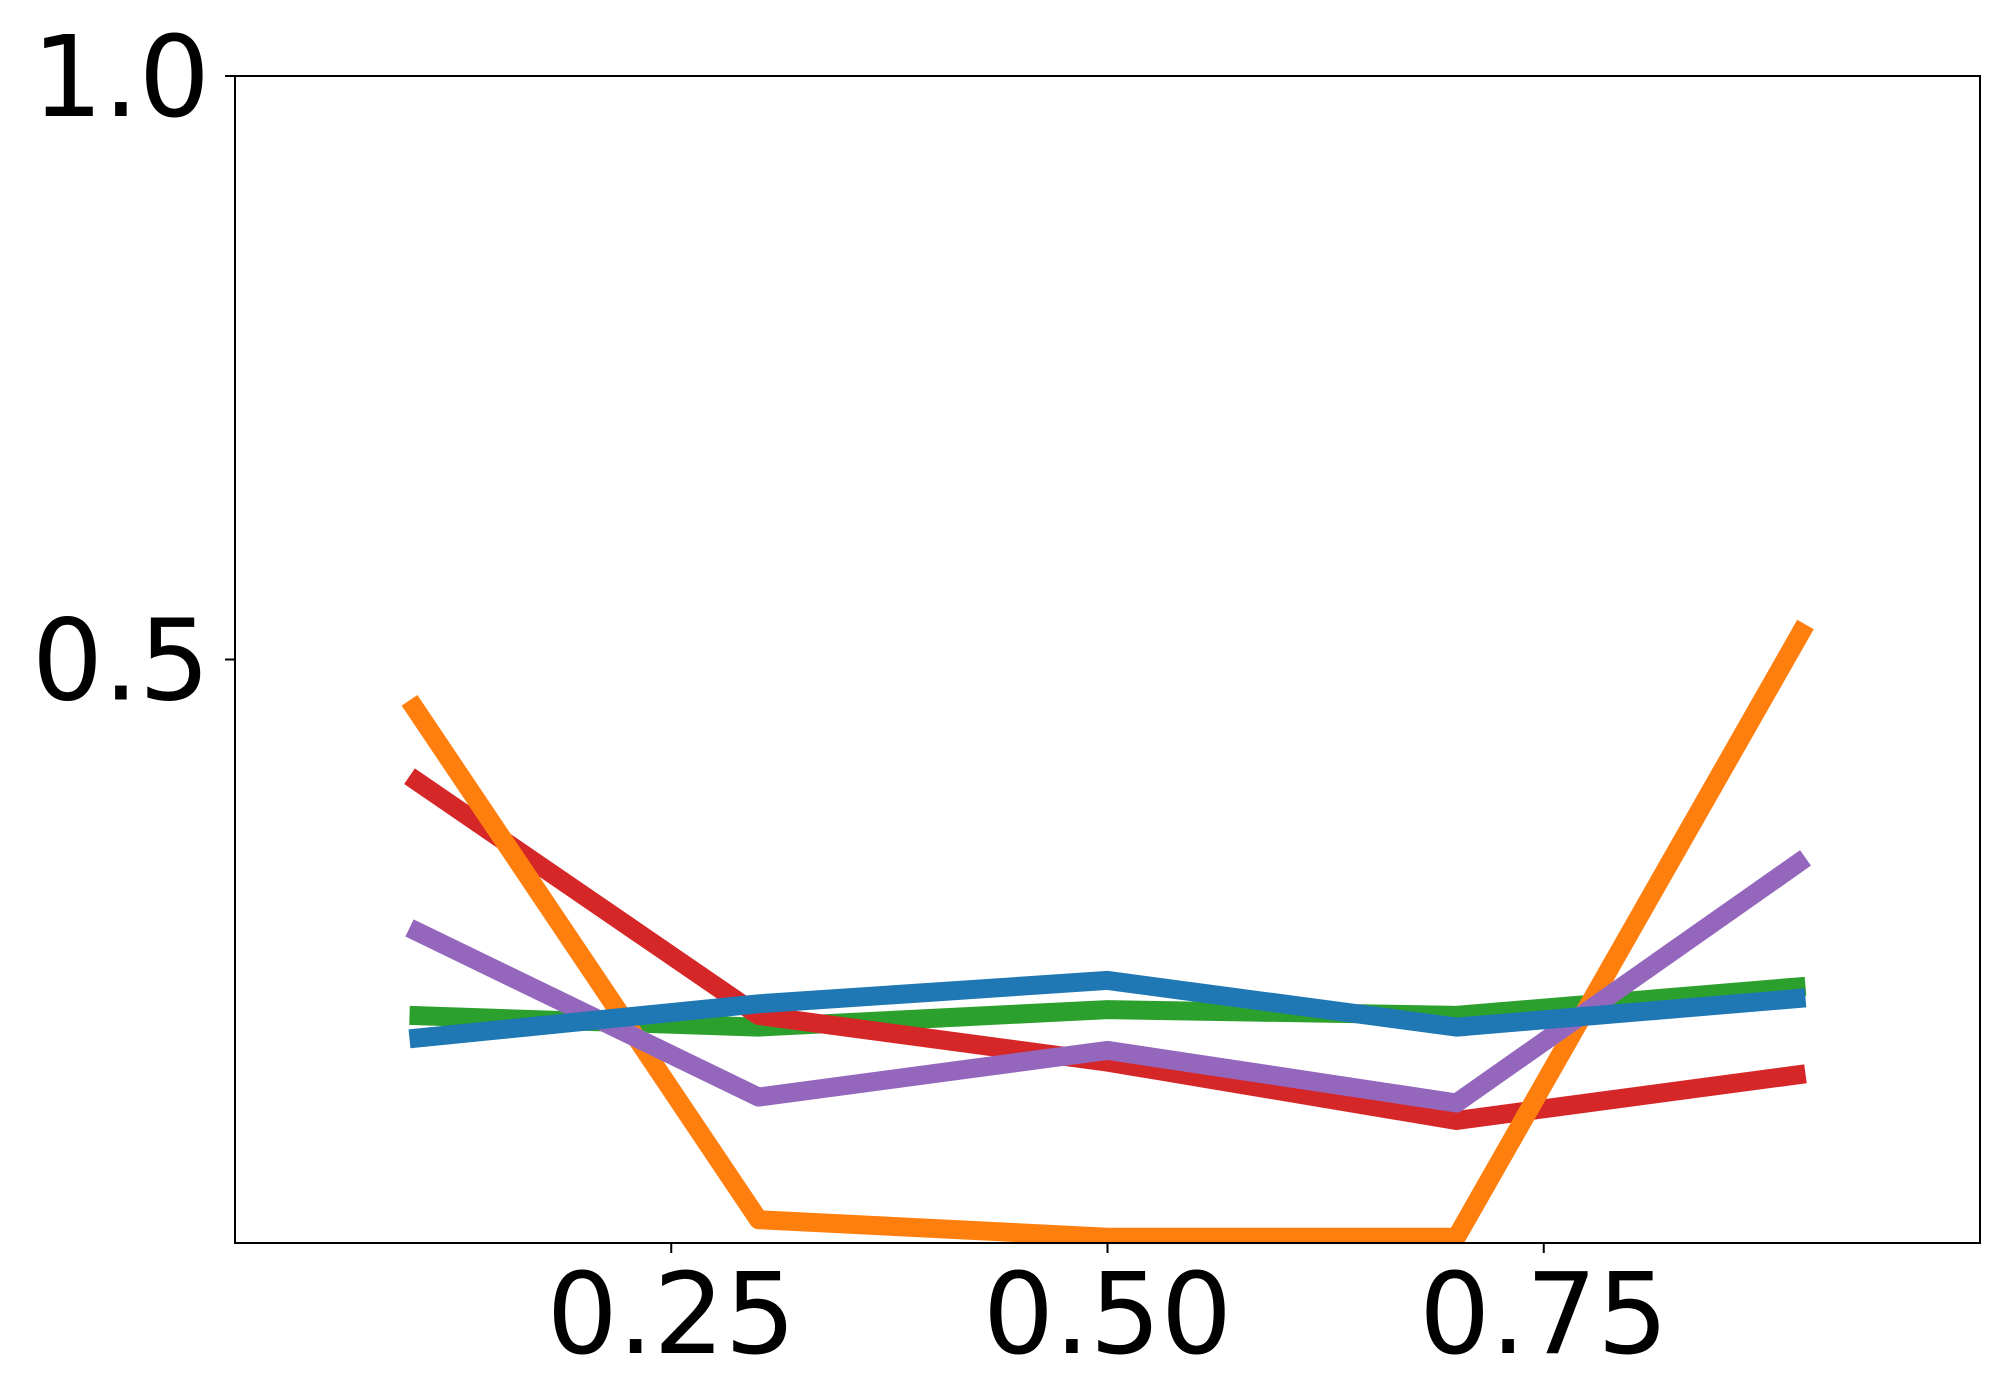 The height and width of the screenshot is (1400, 2000). What do you see at coordinates (121, 662) in the screenshot?
I see `y-tick-label-1: 0.5` at bounding box center [121, 662].